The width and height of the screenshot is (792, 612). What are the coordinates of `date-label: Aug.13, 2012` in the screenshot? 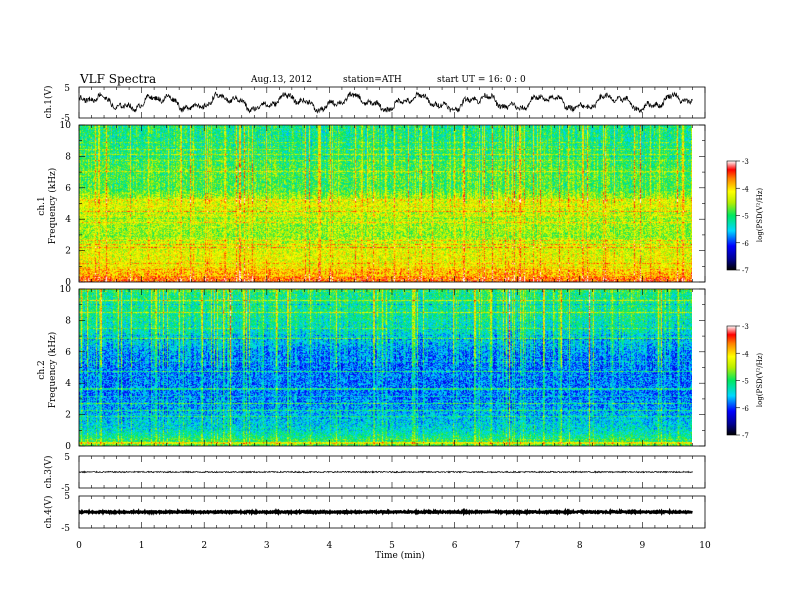 It's located at (281, 80).